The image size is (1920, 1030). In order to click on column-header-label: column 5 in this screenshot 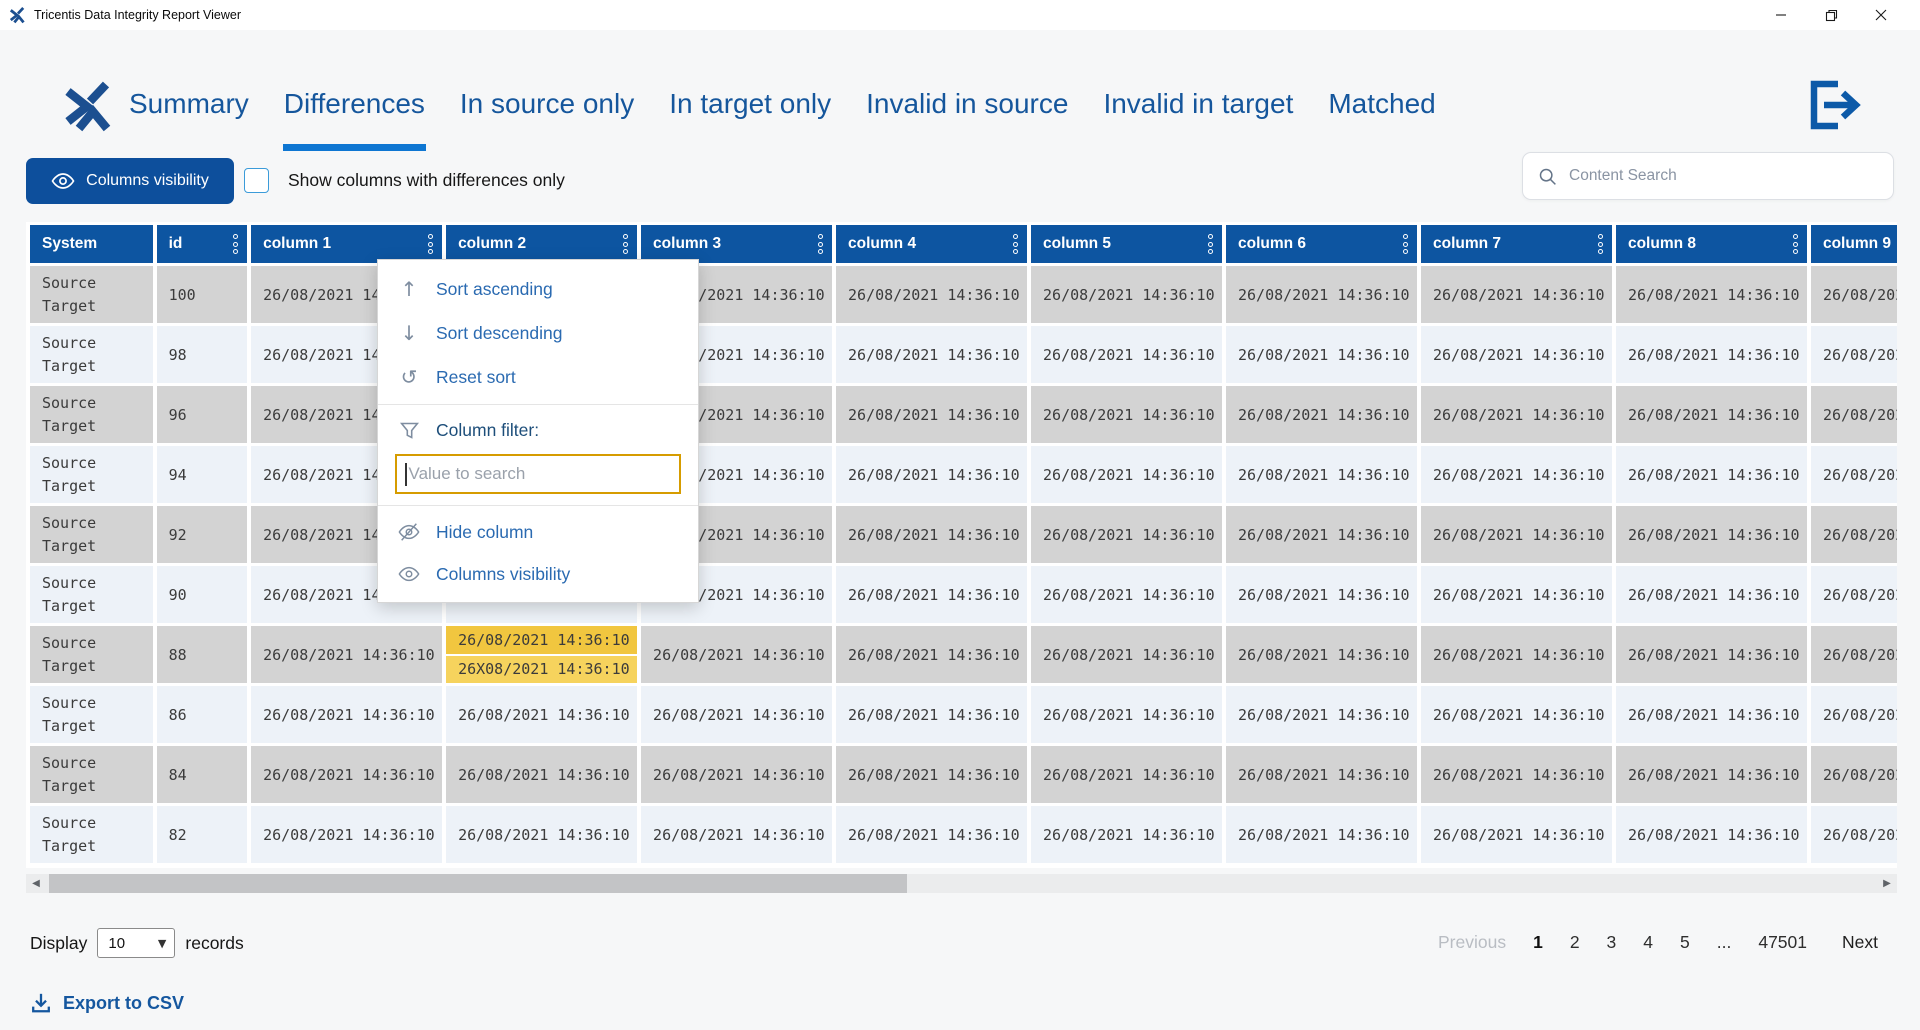, I will do `click(1077, 243)`.